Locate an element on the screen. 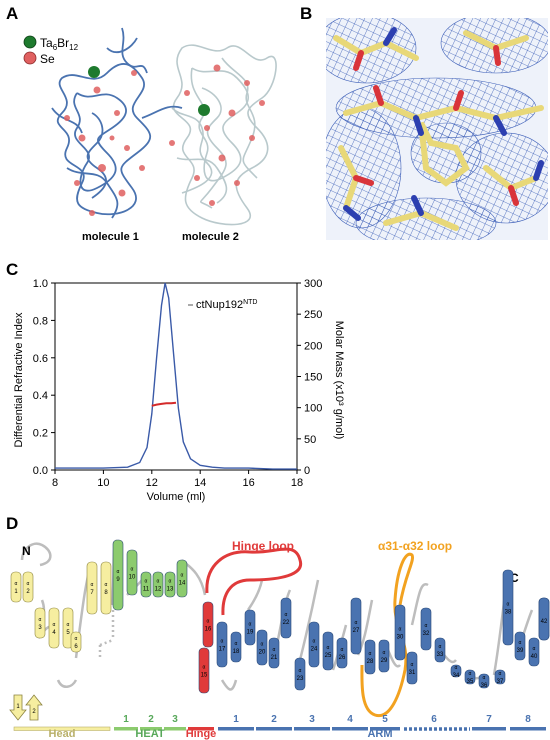 This screenshot has height=740, width=550. helix-1: α1 is located at coordinates (16, 587).